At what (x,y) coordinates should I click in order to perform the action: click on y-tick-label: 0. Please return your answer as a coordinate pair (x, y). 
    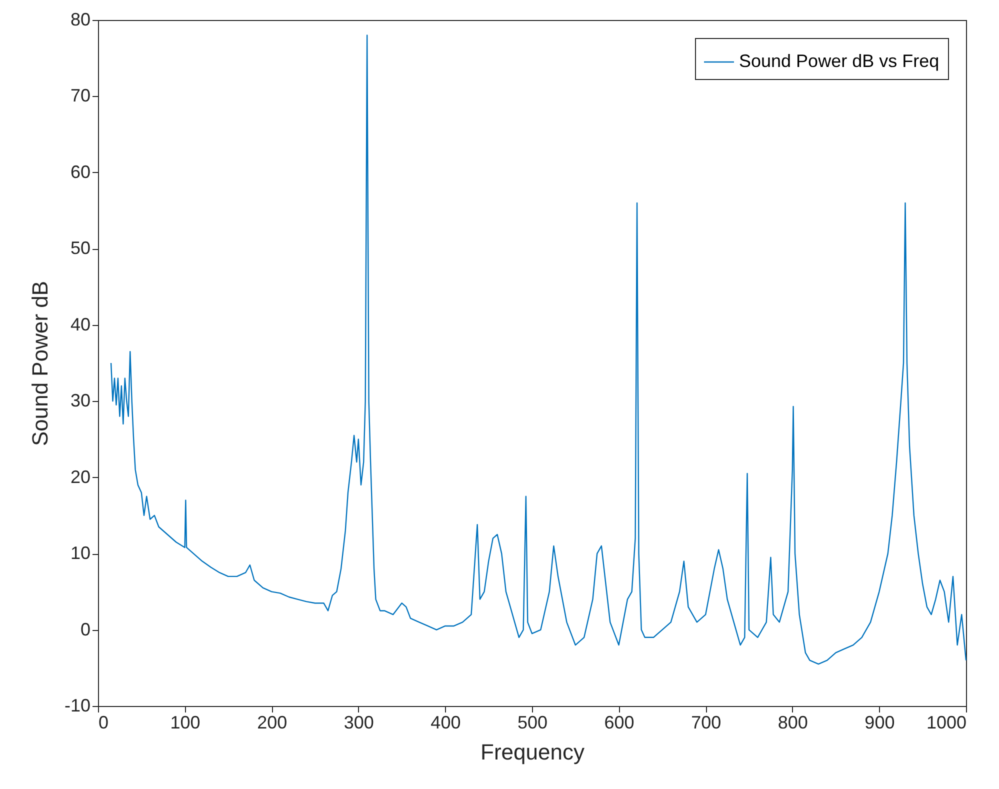
    Looking at the image, I should click on (85, 629).